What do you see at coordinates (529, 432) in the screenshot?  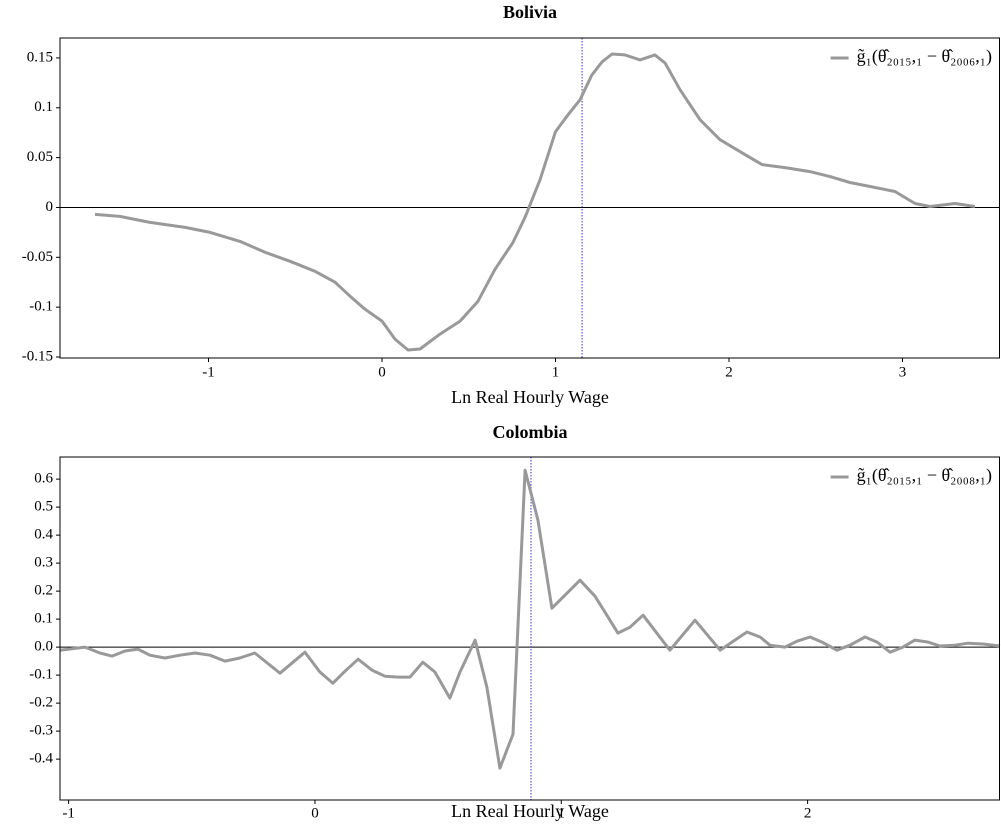 I see `chart-title: Colombia` at bounding box center [529, 432].